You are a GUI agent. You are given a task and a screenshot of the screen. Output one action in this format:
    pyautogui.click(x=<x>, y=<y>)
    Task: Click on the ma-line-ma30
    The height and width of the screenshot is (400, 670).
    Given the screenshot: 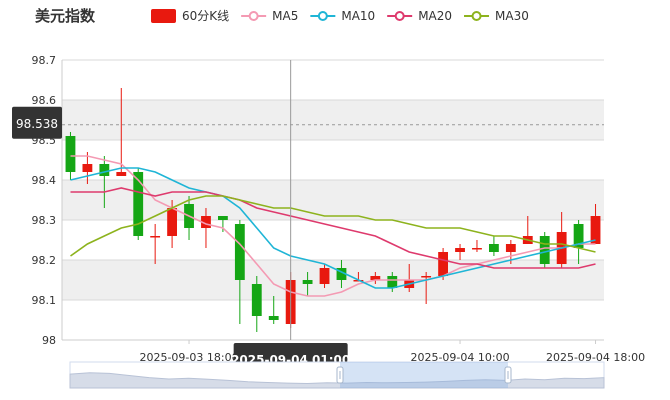 What is the action you would take?
    pyautogui.click(x=333, y=226)
    